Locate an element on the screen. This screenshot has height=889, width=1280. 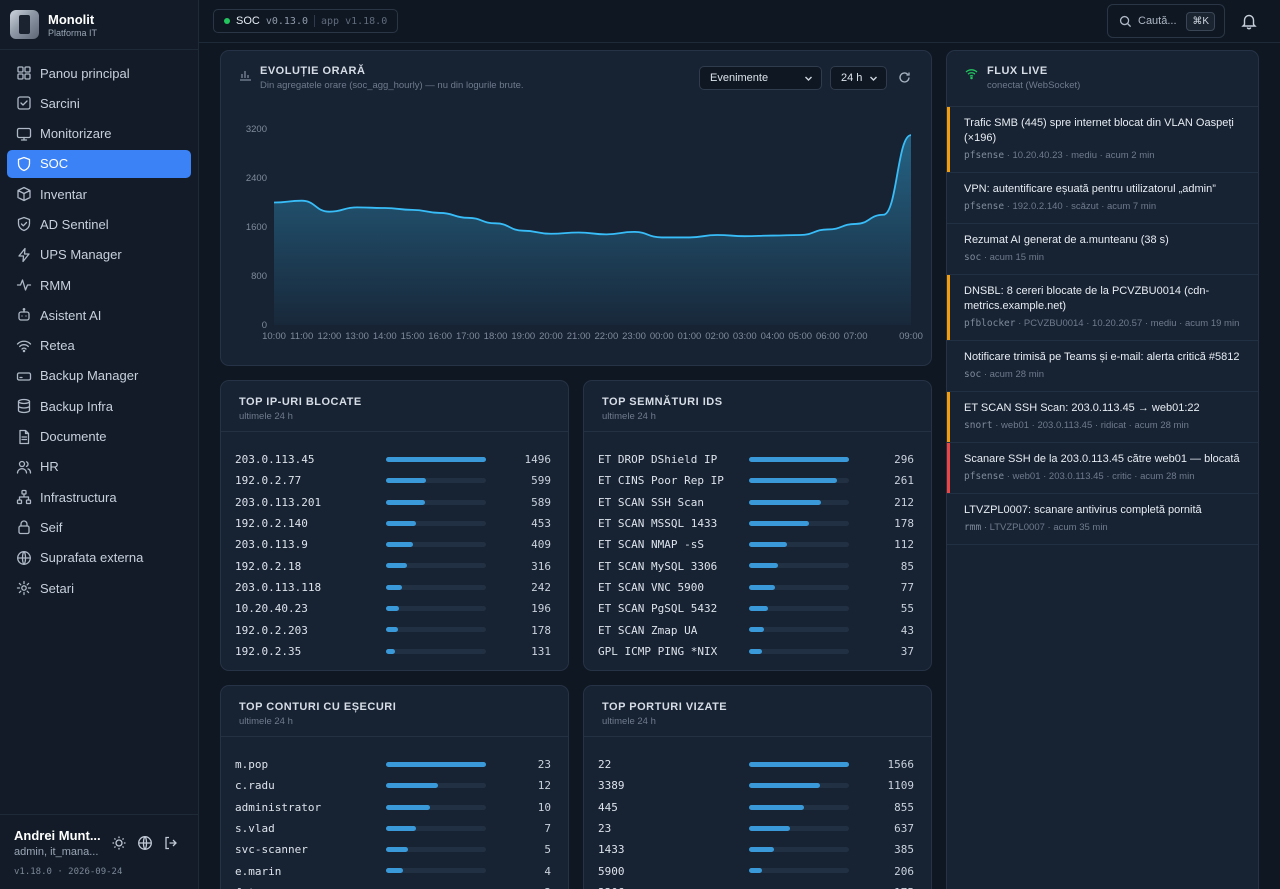
list-item: 203.0.113.45 1496 is located at coordinates (394, 459).